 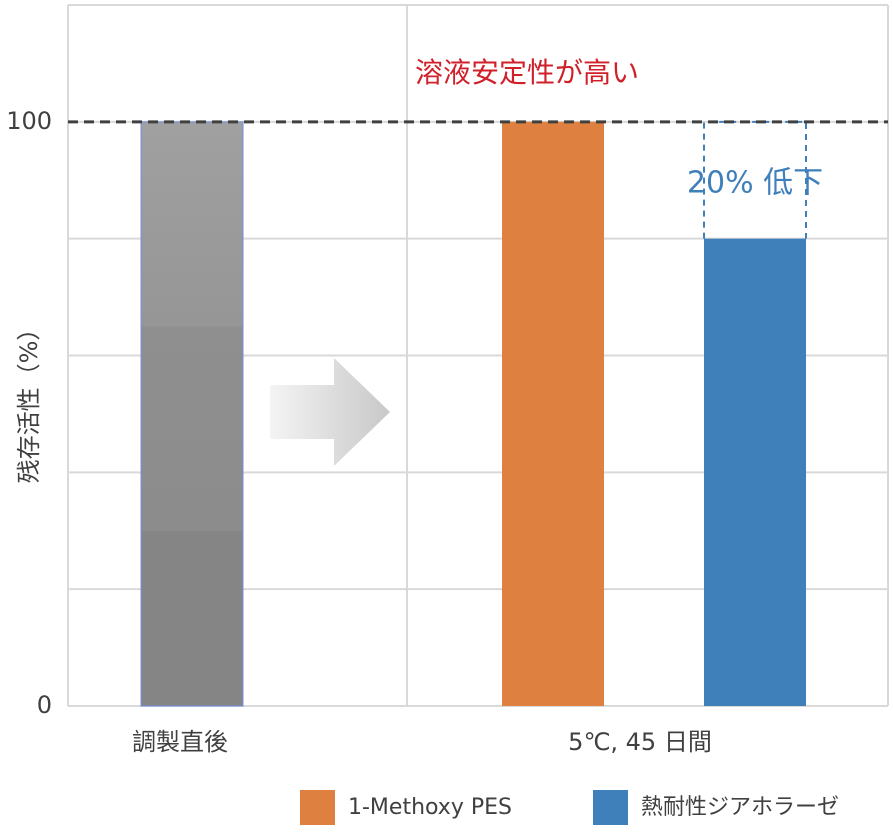 I want to click on annotation: 20% 低下, so click(x=755, y=183).